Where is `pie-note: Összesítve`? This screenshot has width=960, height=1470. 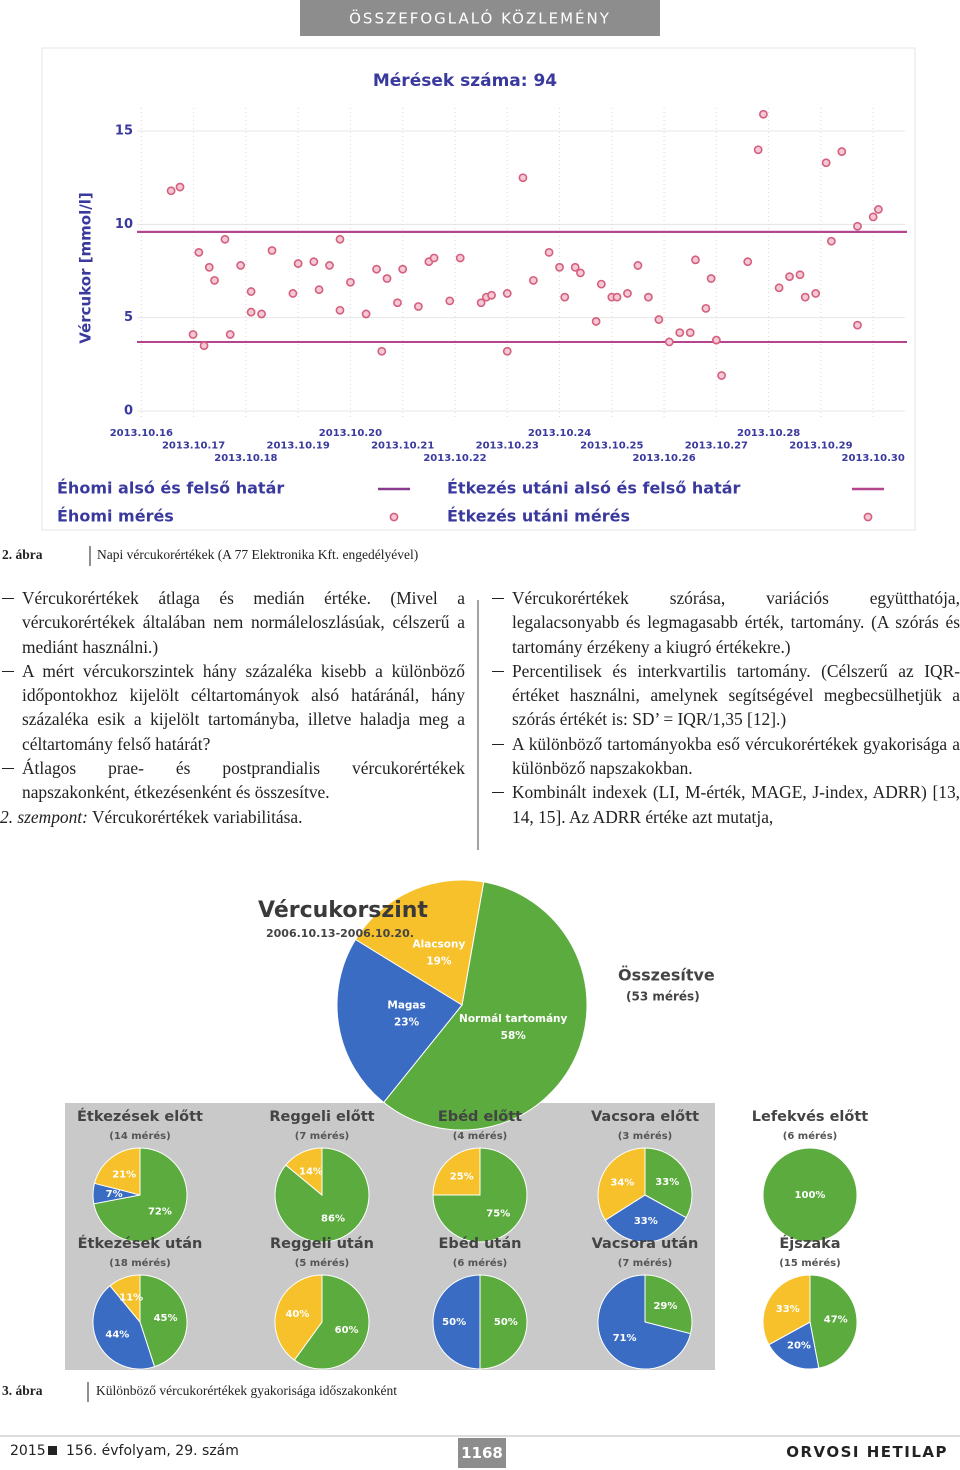 pie-note: Összesítve is located at coordinates (666, 975).